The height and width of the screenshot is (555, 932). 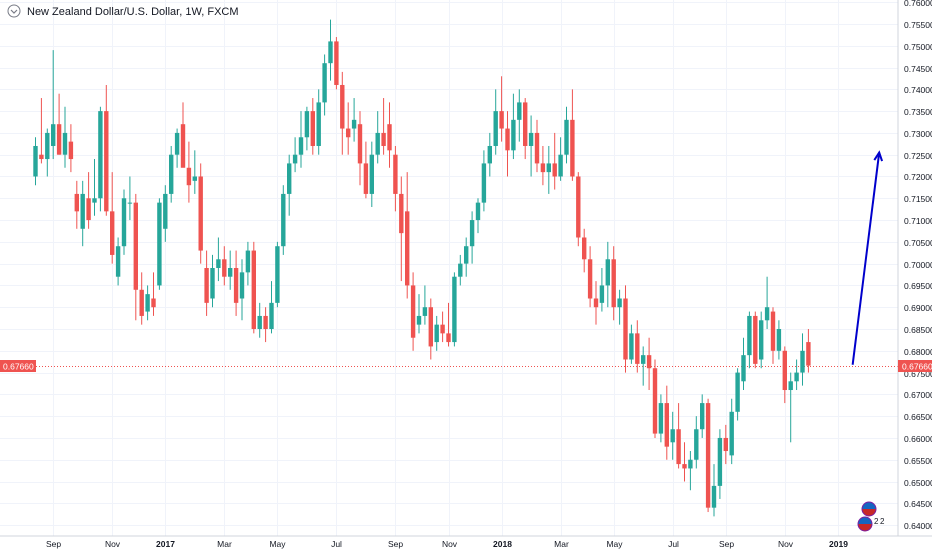 What do you see at coordinates (918, 439) in the screenshot?
I see `y-tick-label: 0.66000` at bounding box center [918, 439].